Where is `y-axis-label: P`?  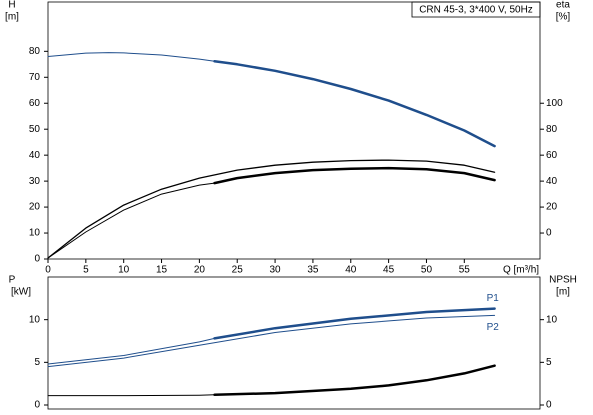 y-axis-label: P is located at coordinates (12, 280).